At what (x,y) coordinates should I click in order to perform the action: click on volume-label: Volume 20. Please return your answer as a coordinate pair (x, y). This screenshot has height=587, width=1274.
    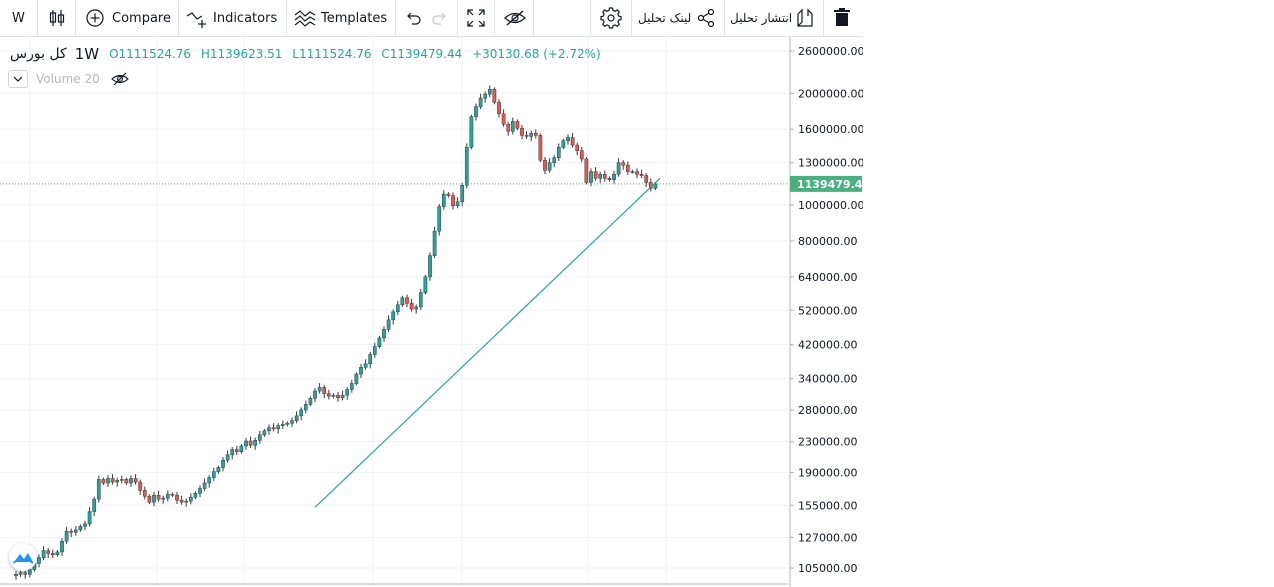
    Looking at the image, I should click on (68, 79).